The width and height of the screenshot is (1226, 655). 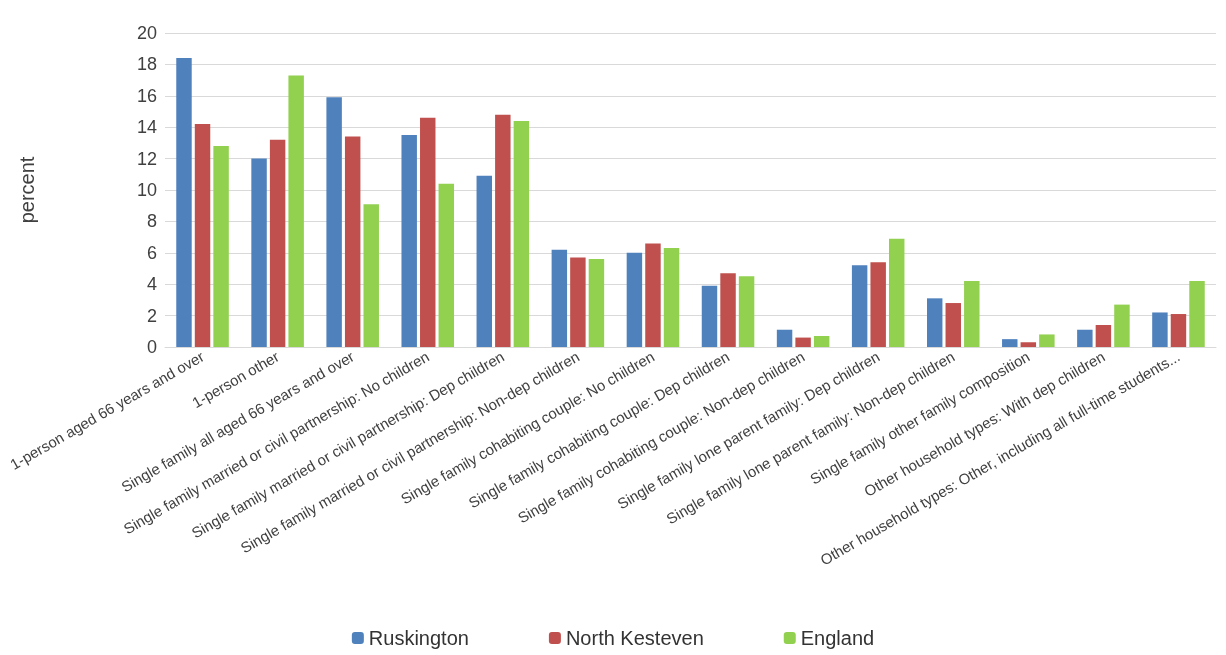 What do you see at coordinates (146, 64) in the screenshot?
I see `y-tick-label: 18` at bounding box center [146, 64].